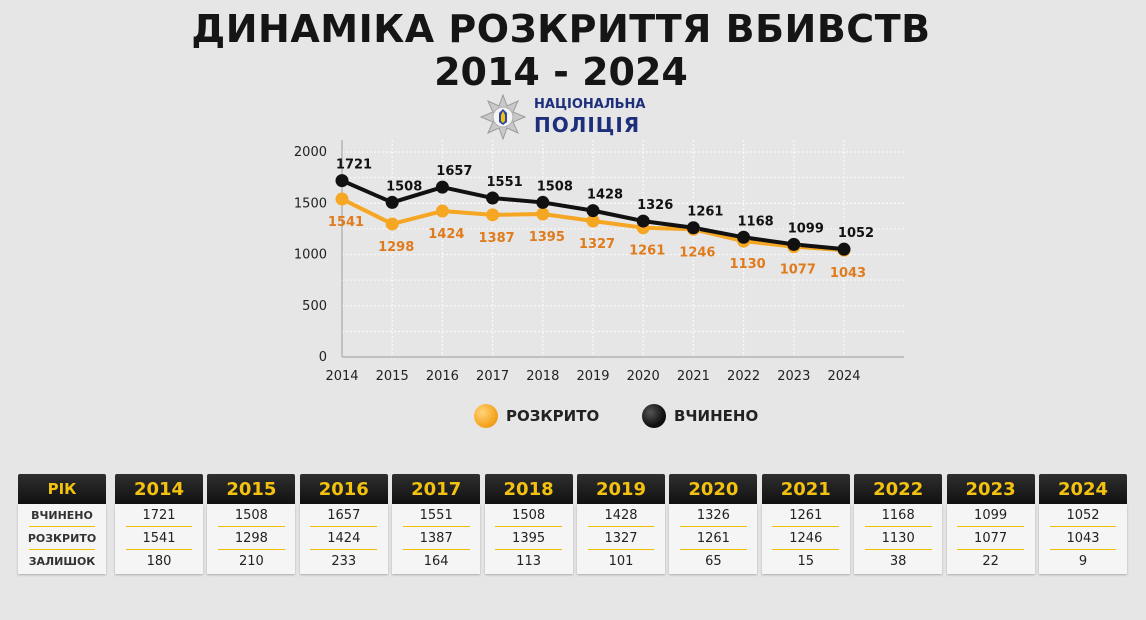 The width and height of the screenshot is (1146, 620). I want to click on x-tick-label: 2017, so click(492, 376).